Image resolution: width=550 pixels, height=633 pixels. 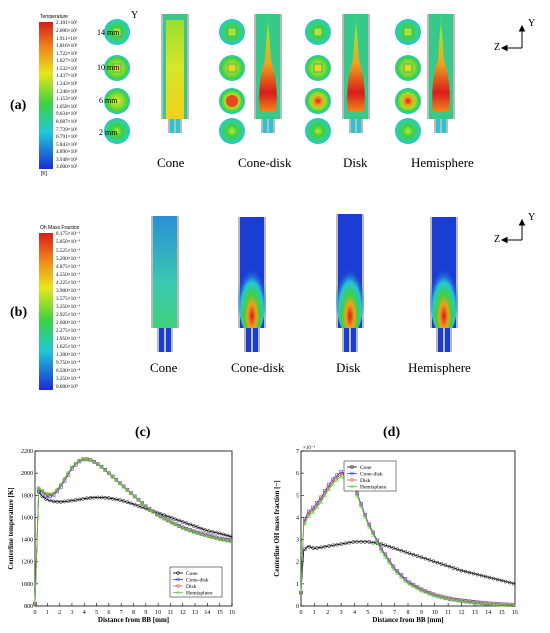 I want to click on legend-tick-label: 3.000×10², so click(x=67, y=167).